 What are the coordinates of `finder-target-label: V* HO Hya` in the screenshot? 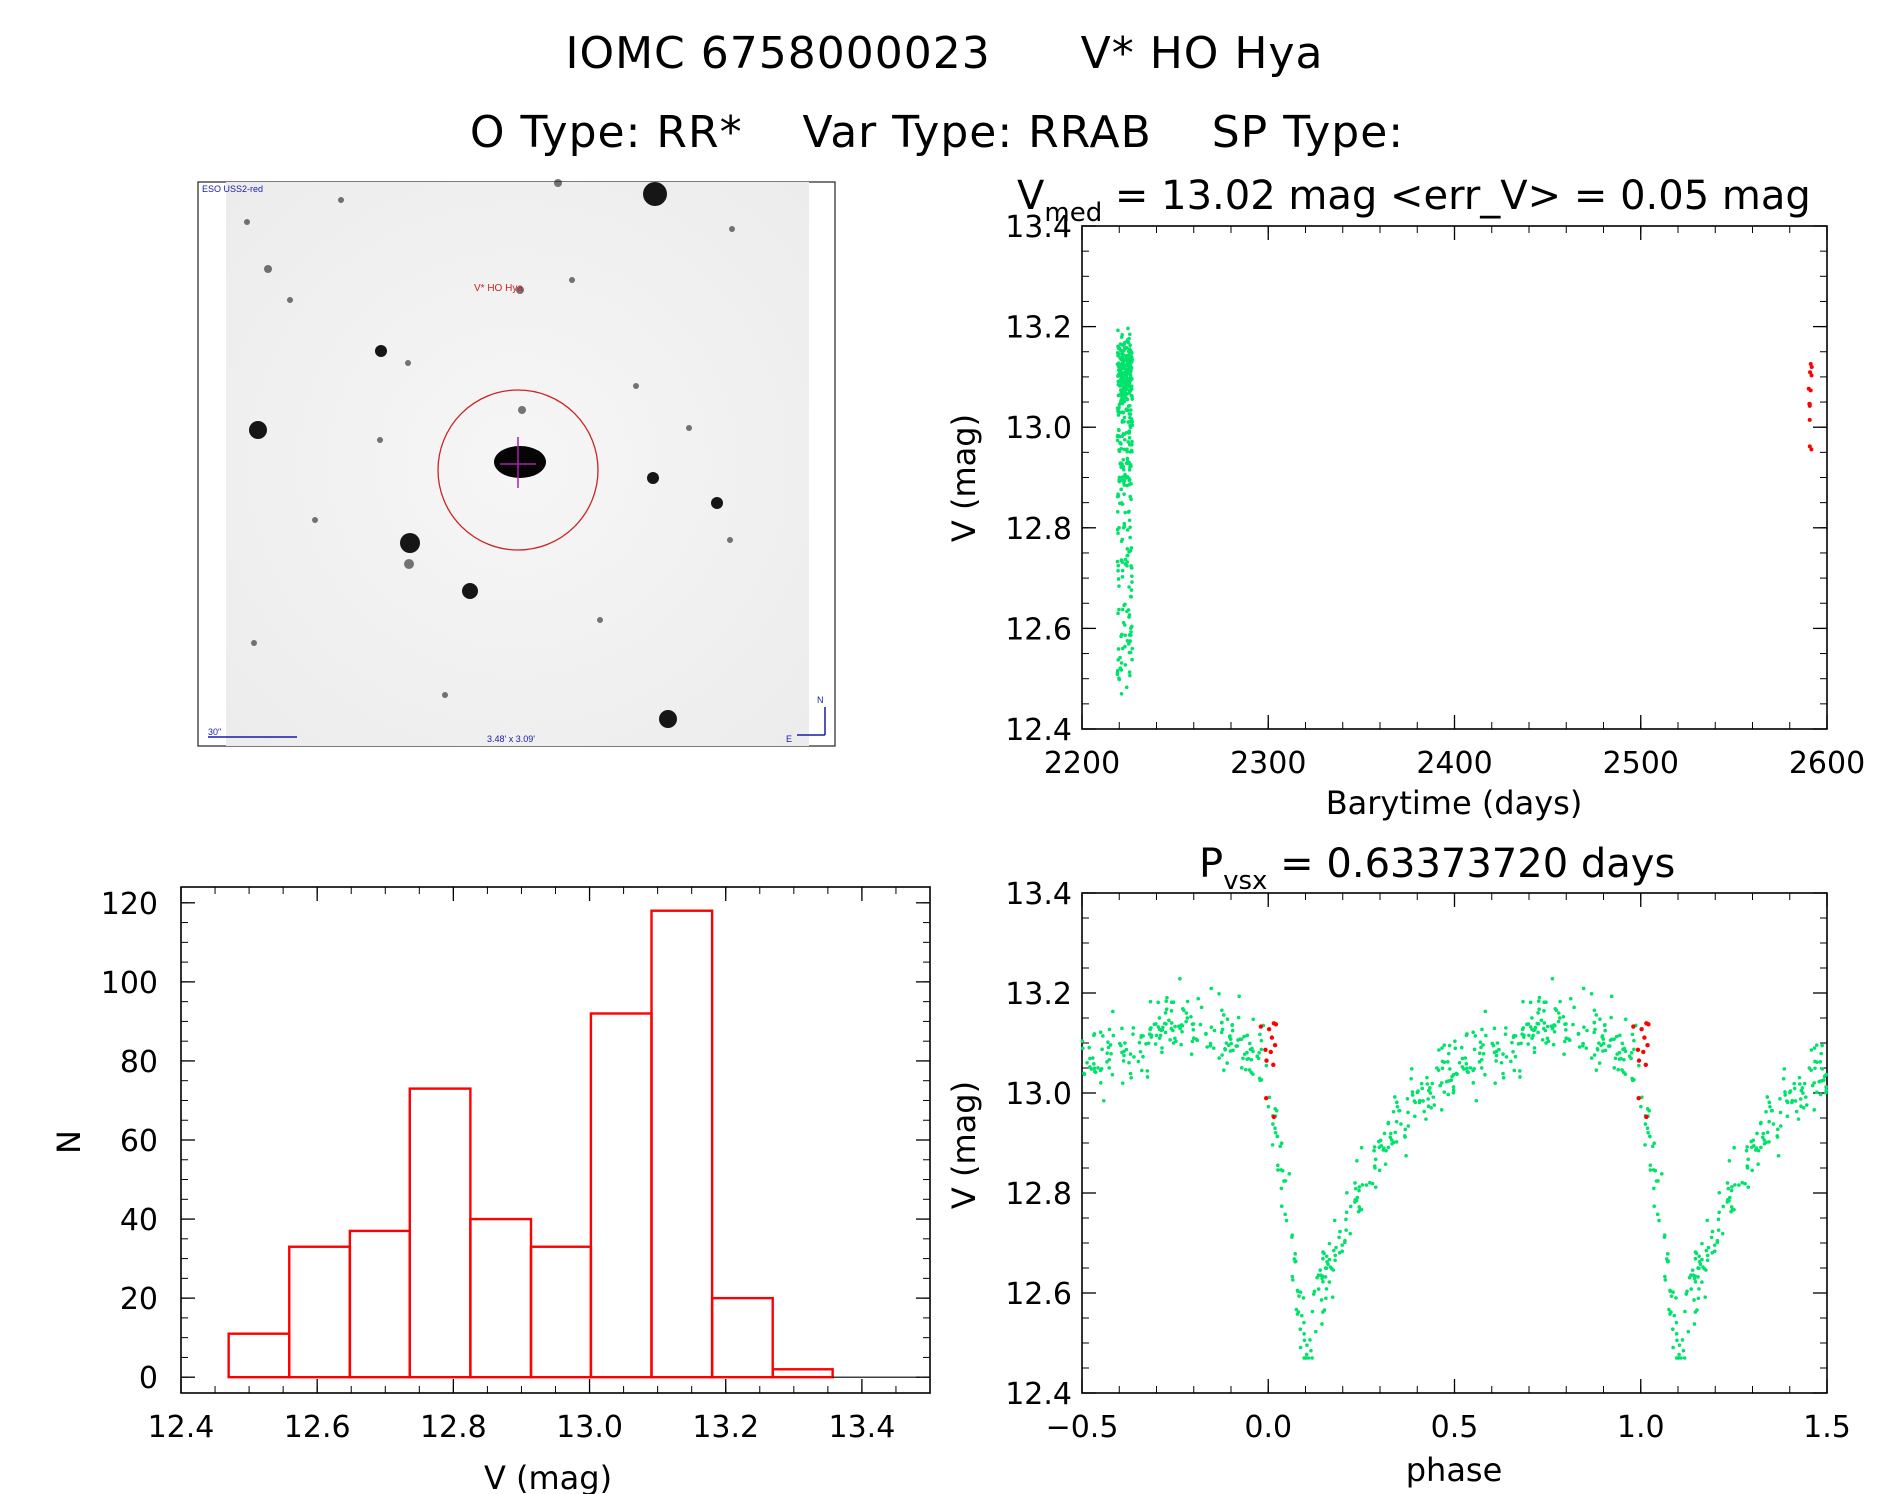 It's located at (498, 288).